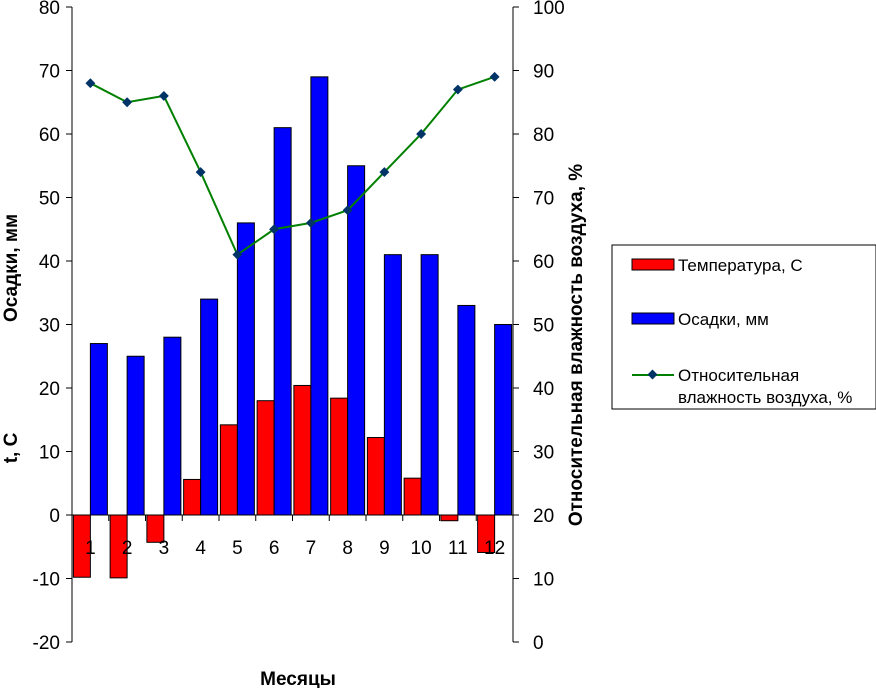  Describe the element at coordinates (54, 516) in the screenshot. I see `left-tick-label: 0` at that location.